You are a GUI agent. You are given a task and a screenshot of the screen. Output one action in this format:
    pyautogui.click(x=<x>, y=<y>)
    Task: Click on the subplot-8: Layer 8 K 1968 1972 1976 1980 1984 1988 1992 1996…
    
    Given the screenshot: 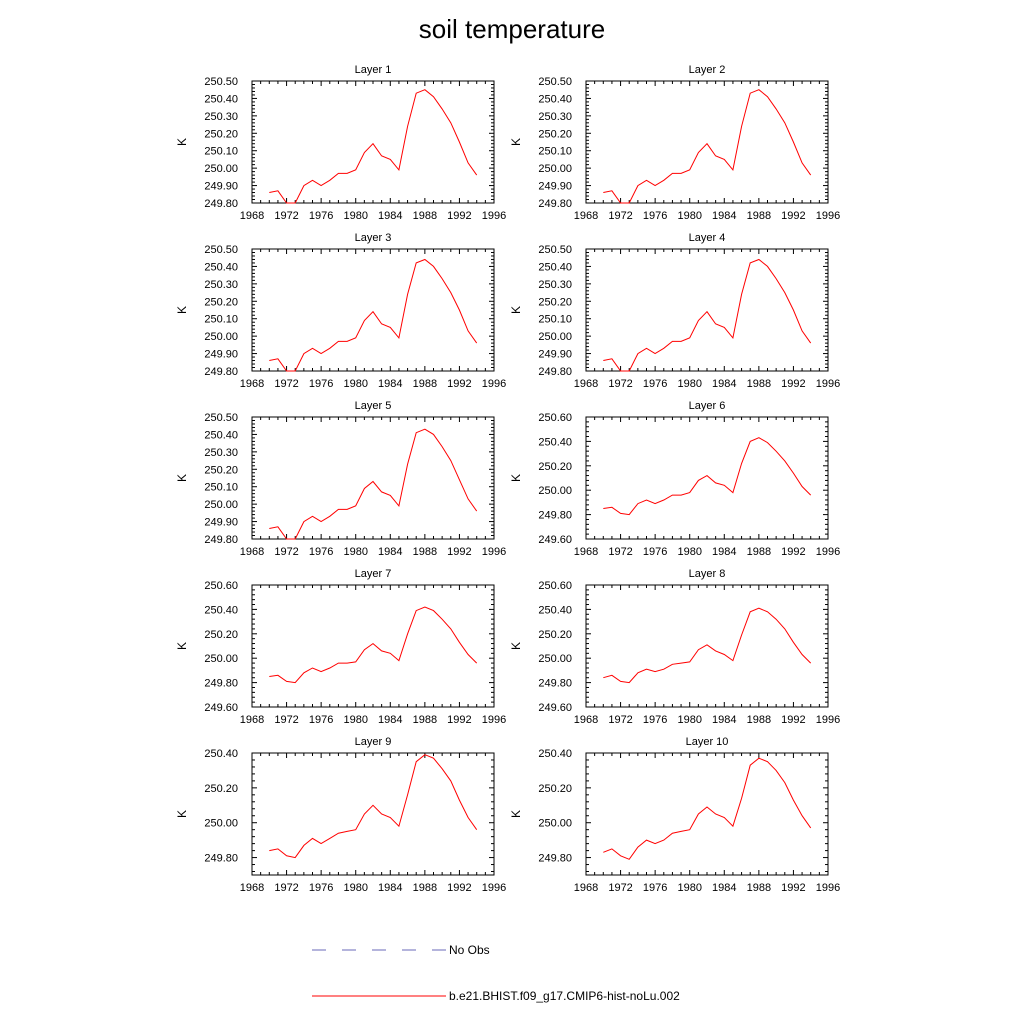 What is the action you would take?
    pyautogui.click(x=674, y=647)
    